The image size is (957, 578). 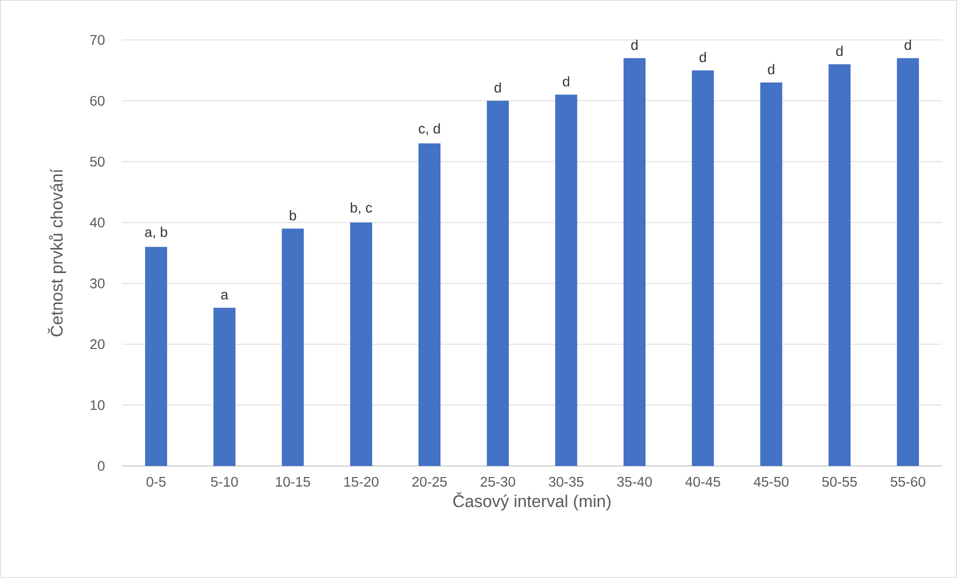 What do you see at coordinates (97, 223) in the screenshot?
I see `y-tick-label: 40` at bounding box center [97, 223].